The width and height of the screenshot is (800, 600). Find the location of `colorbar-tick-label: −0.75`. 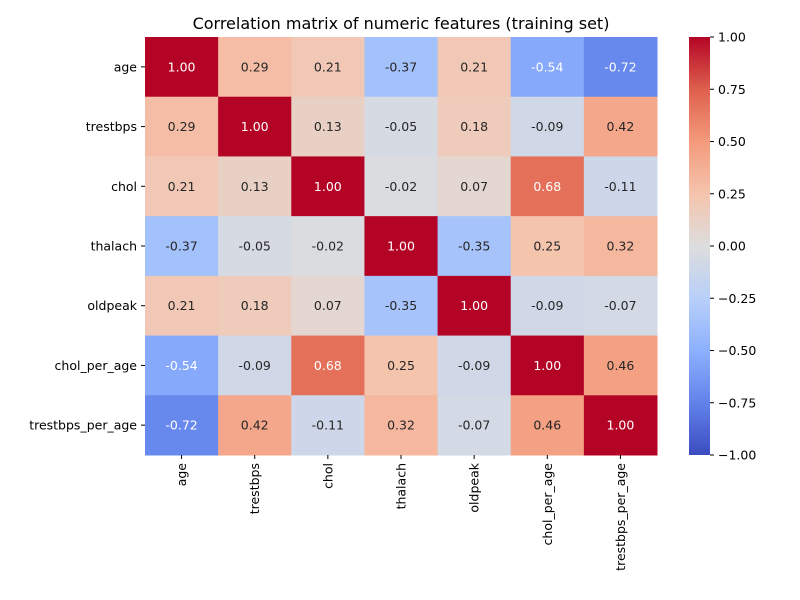

colorbar-tick-label: −0.75 is located at coordinates (737, 402).